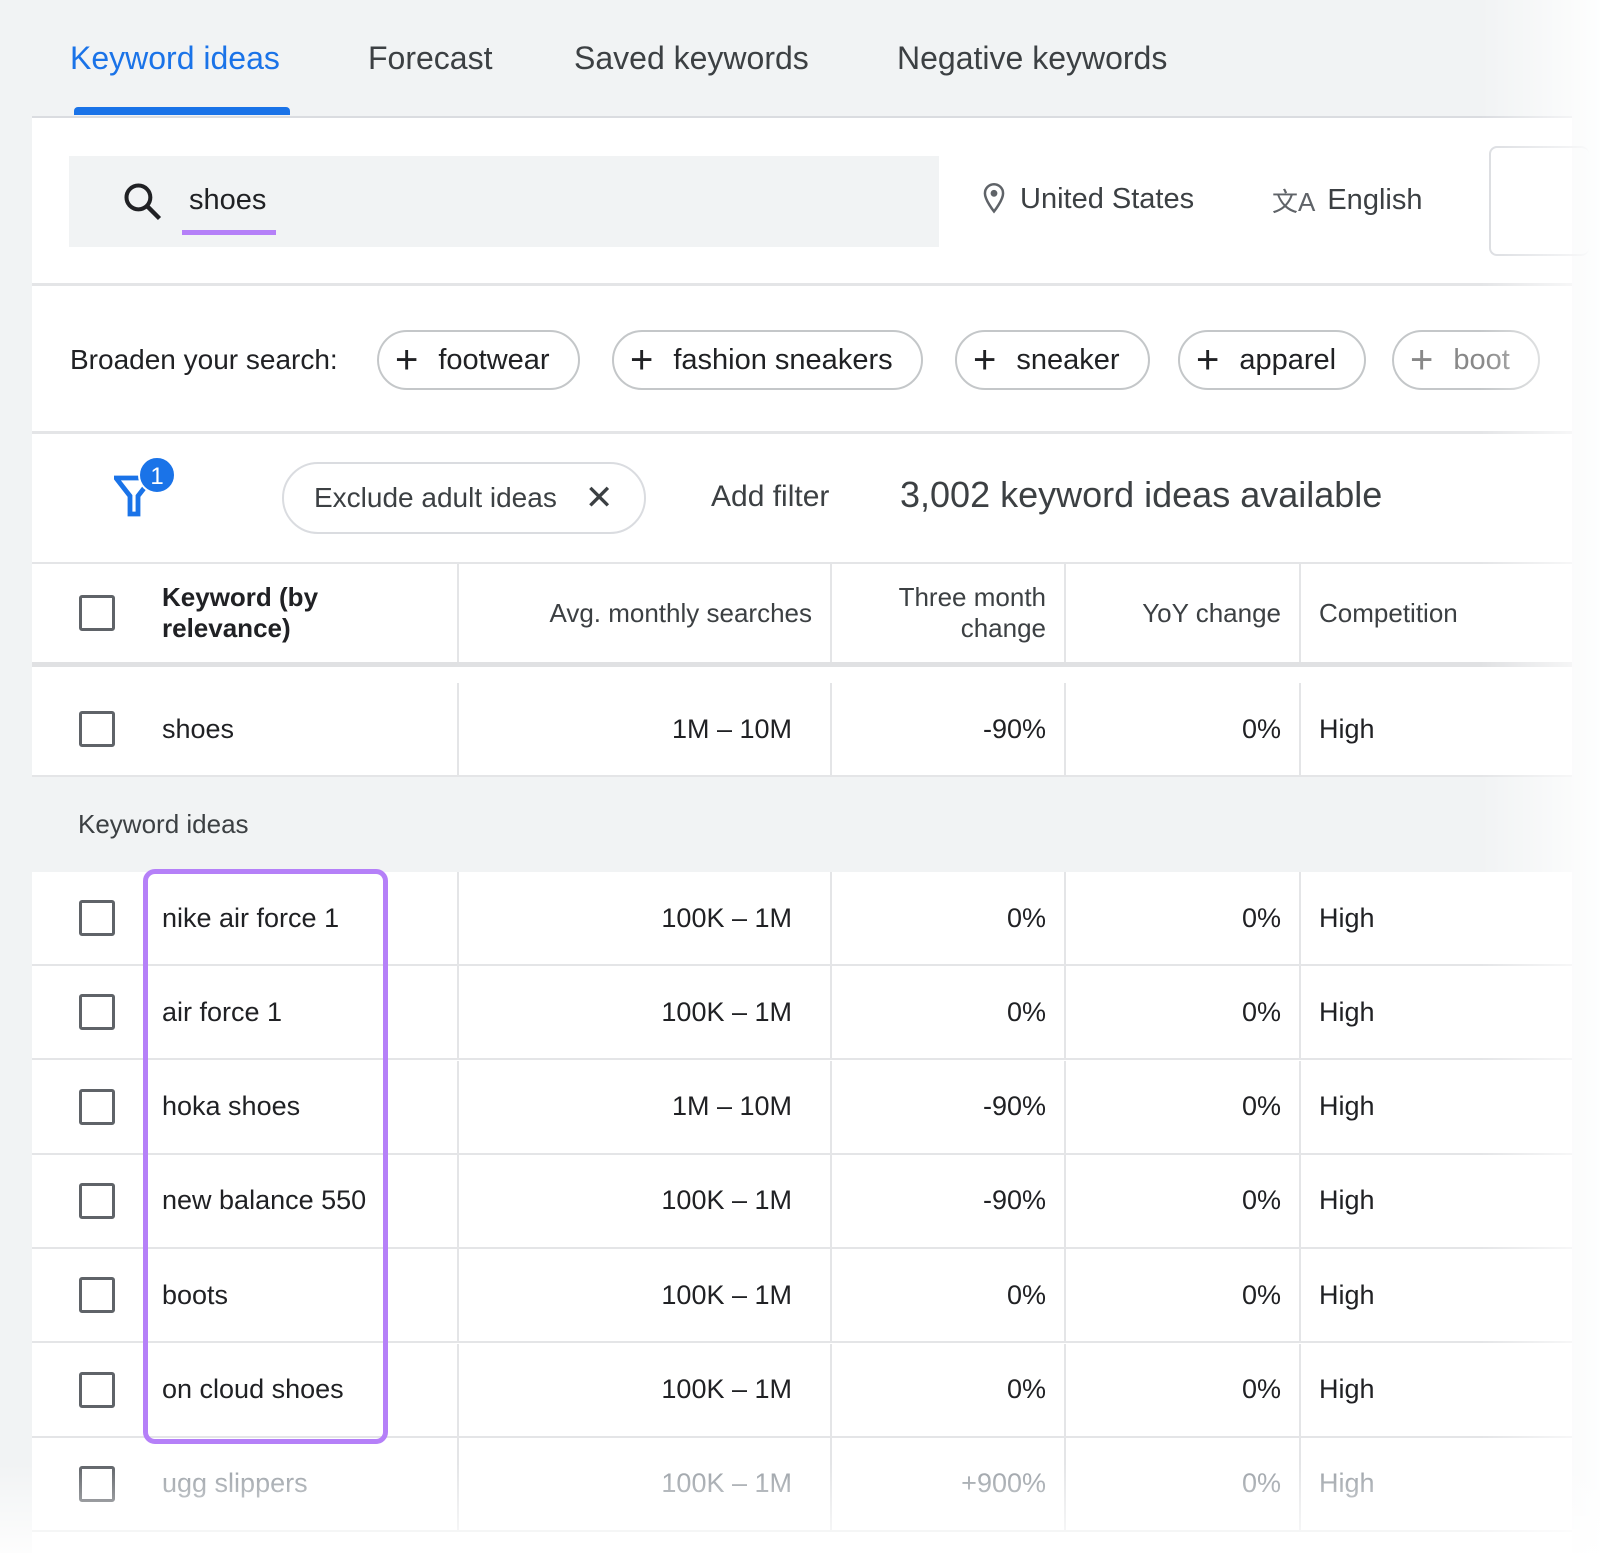 The image size is (1600, 1553). What do you see at coordinates (435, 497) in the screenshot?
I see `filter-chip-label: Exclude adult ideas` at bounding box center [435, 497].